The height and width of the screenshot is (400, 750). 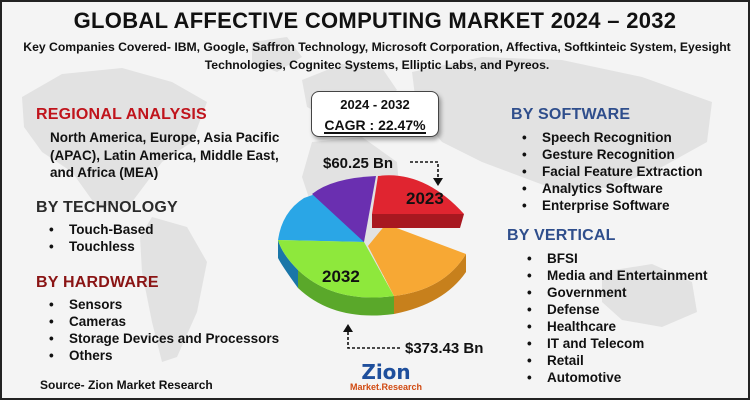 What do you see at coordinates (161, 355) in the screenshot?
I see `list-item: Others` at bounding box center [161, 355].